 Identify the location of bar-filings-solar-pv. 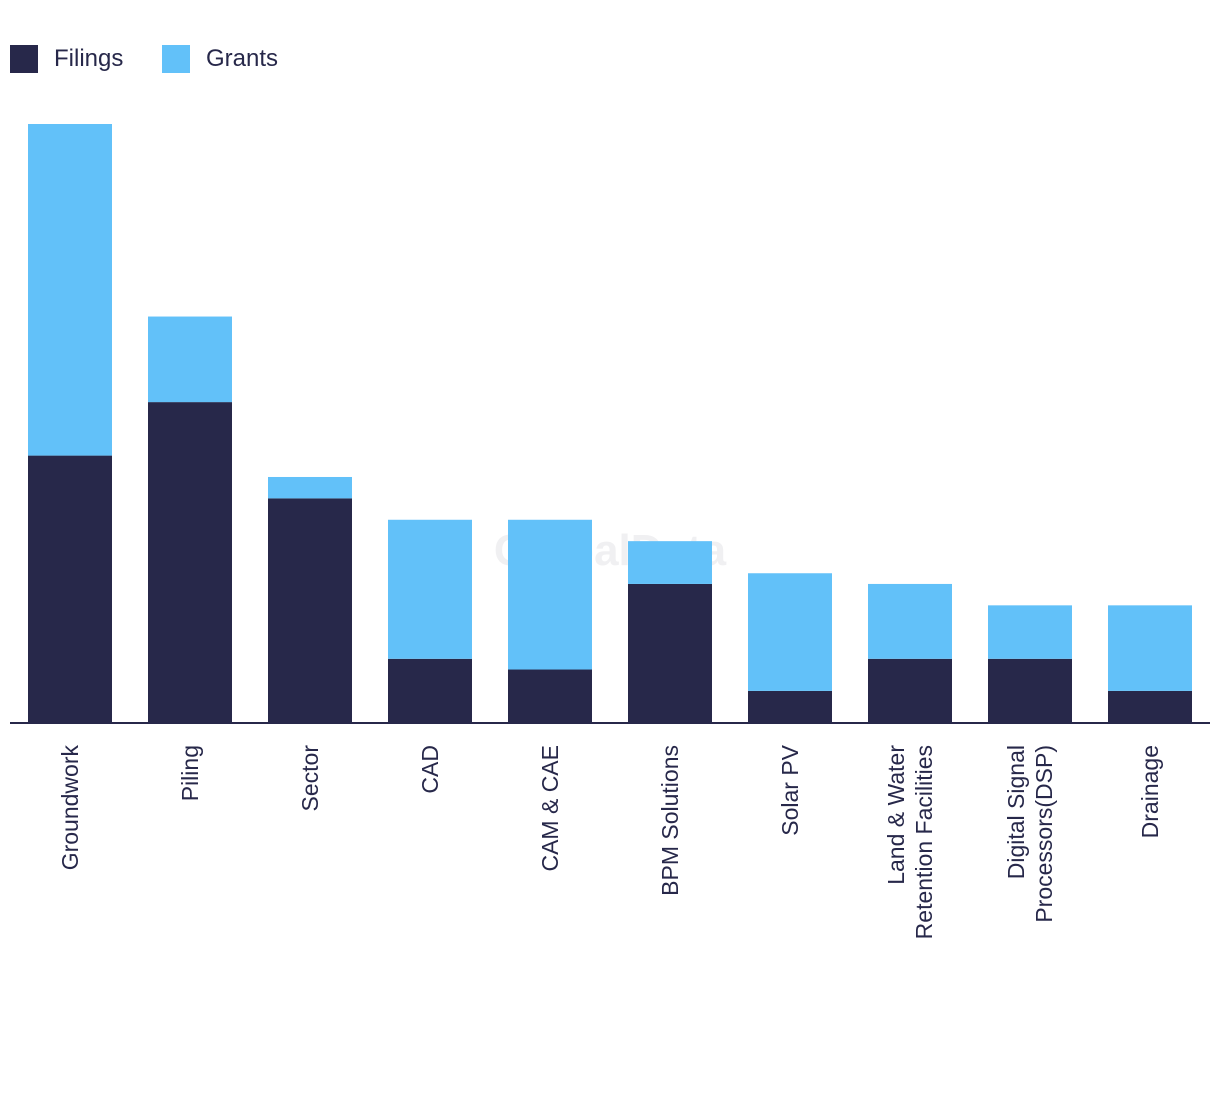
(790, 706).